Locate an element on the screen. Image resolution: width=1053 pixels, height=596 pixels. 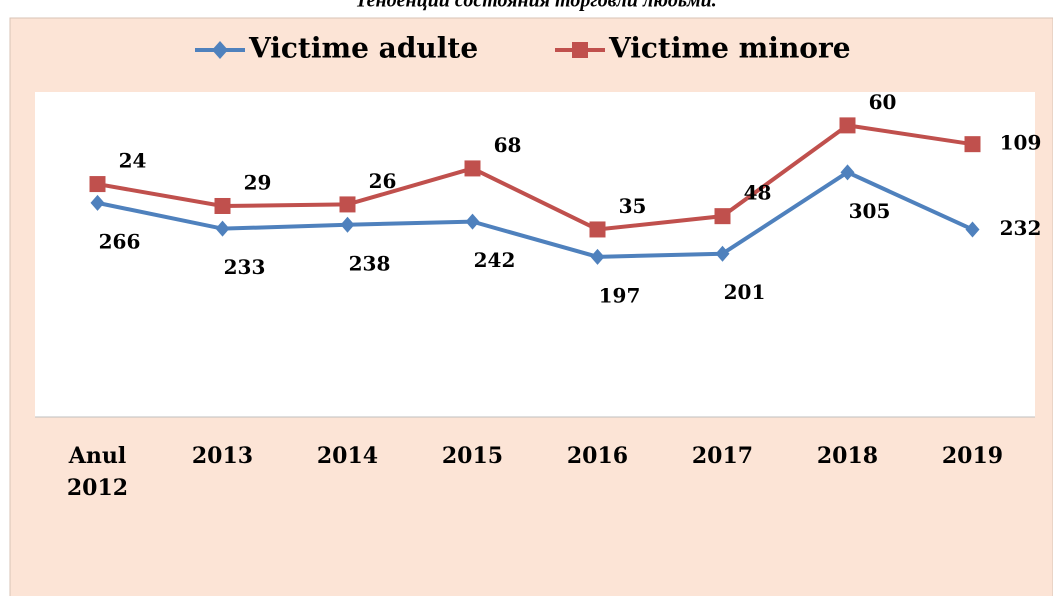
chart-title: Тенденции состояния торговли людьми. is located at coordinates (536, 6).